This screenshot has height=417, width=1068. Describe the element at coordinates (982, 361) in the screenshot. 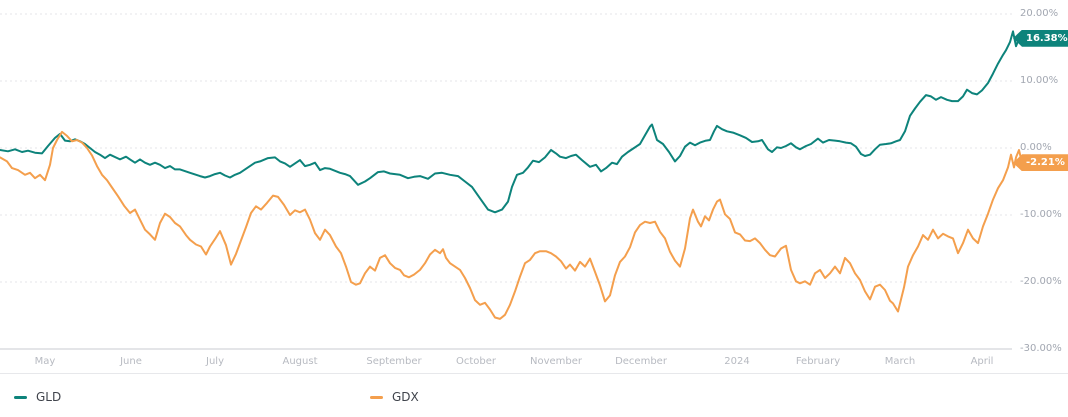

I see `x-tick-label-april: April` at that location.